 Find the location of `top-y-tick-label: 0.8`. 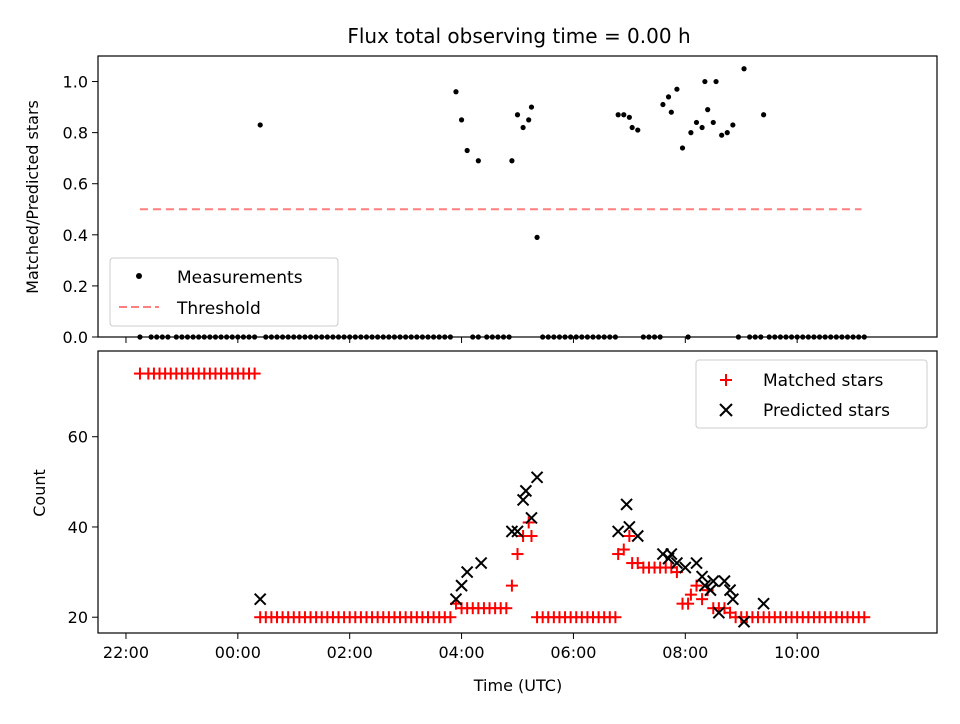

top-y-tick-label: 0.8 is located at coordinates (75, 133).